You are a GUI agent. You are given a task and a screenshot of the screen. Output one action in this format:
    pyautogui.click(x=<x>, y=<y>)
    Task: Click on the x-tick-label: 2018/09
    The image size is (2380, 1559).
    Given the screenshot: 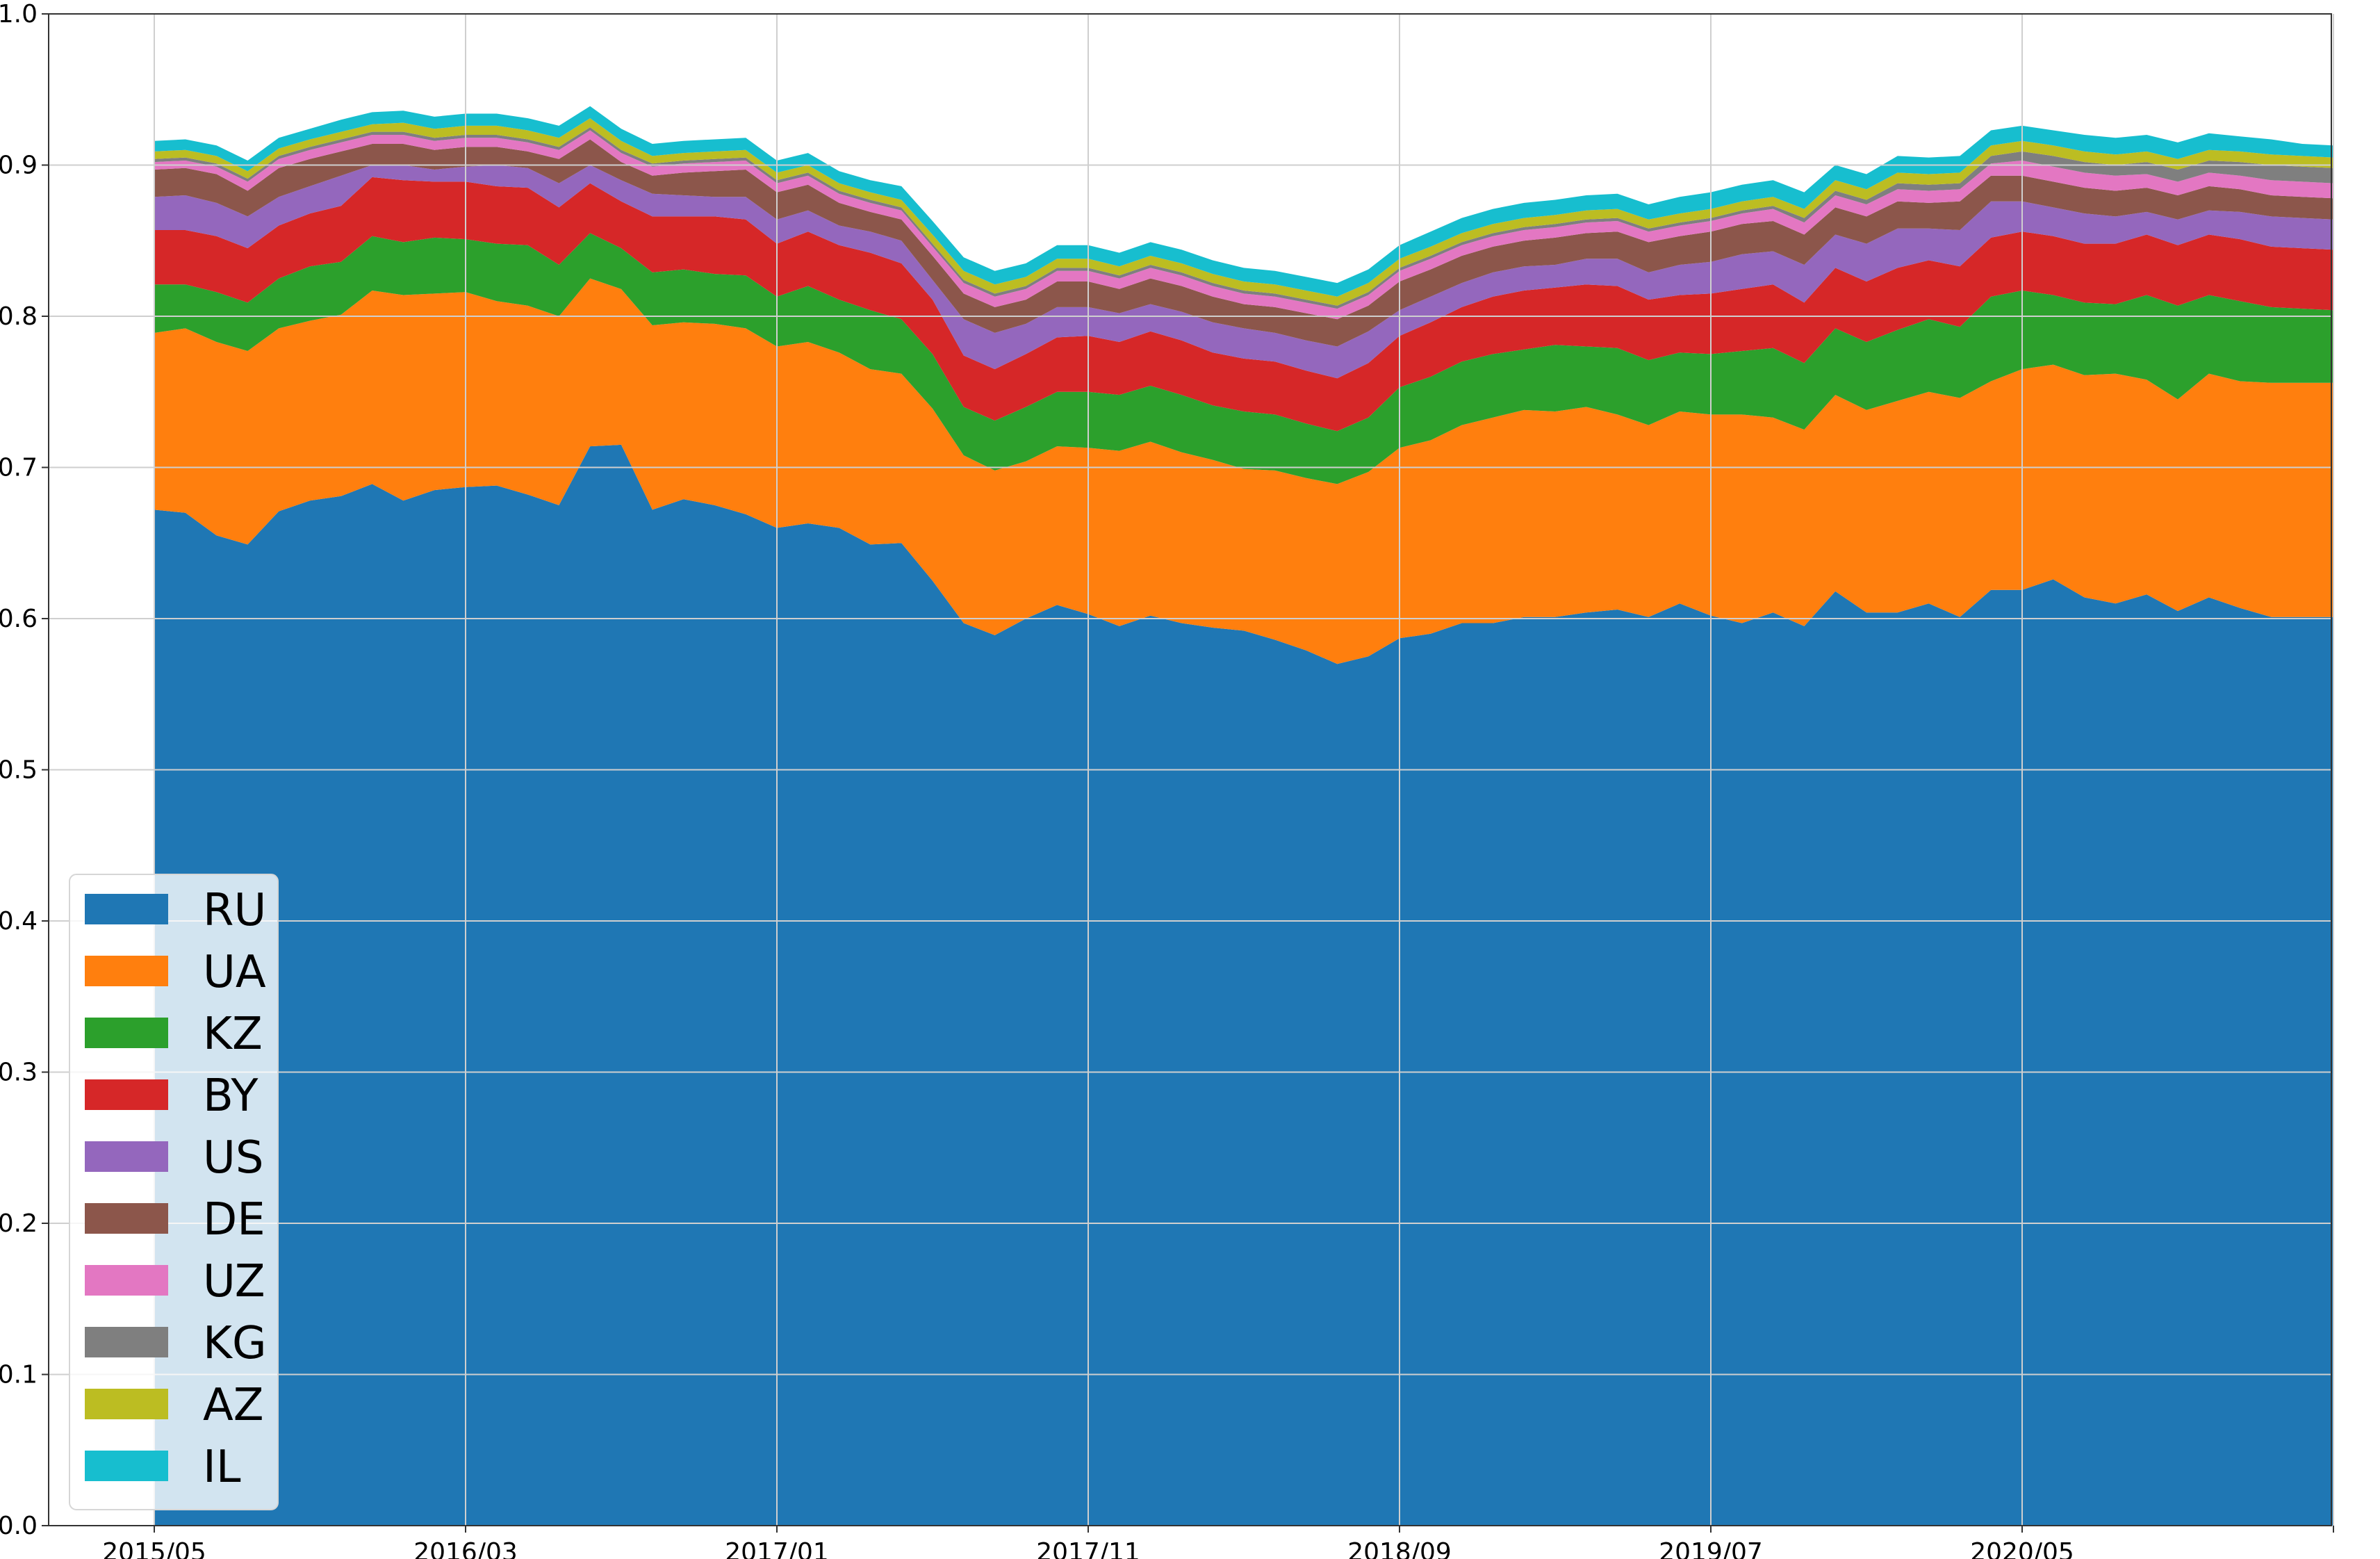 What is the action you would take?
    pyautogui.click(x=1399, y=1549)
    